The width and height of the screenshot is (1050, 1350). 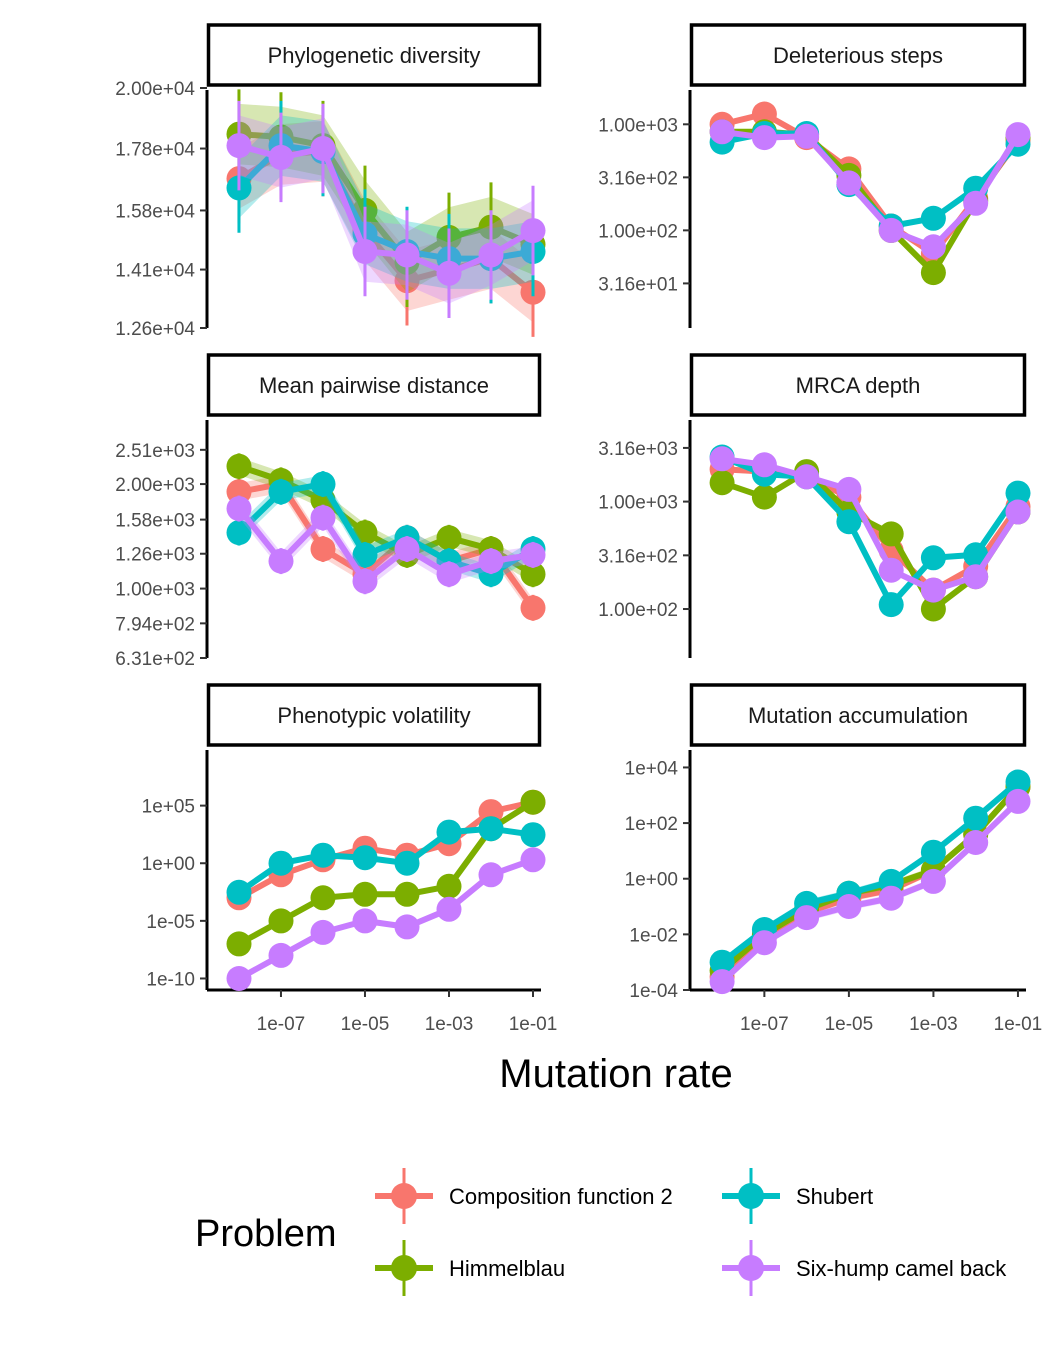 I want to click on legend-title: Problem, so click(x=266, y=1234).